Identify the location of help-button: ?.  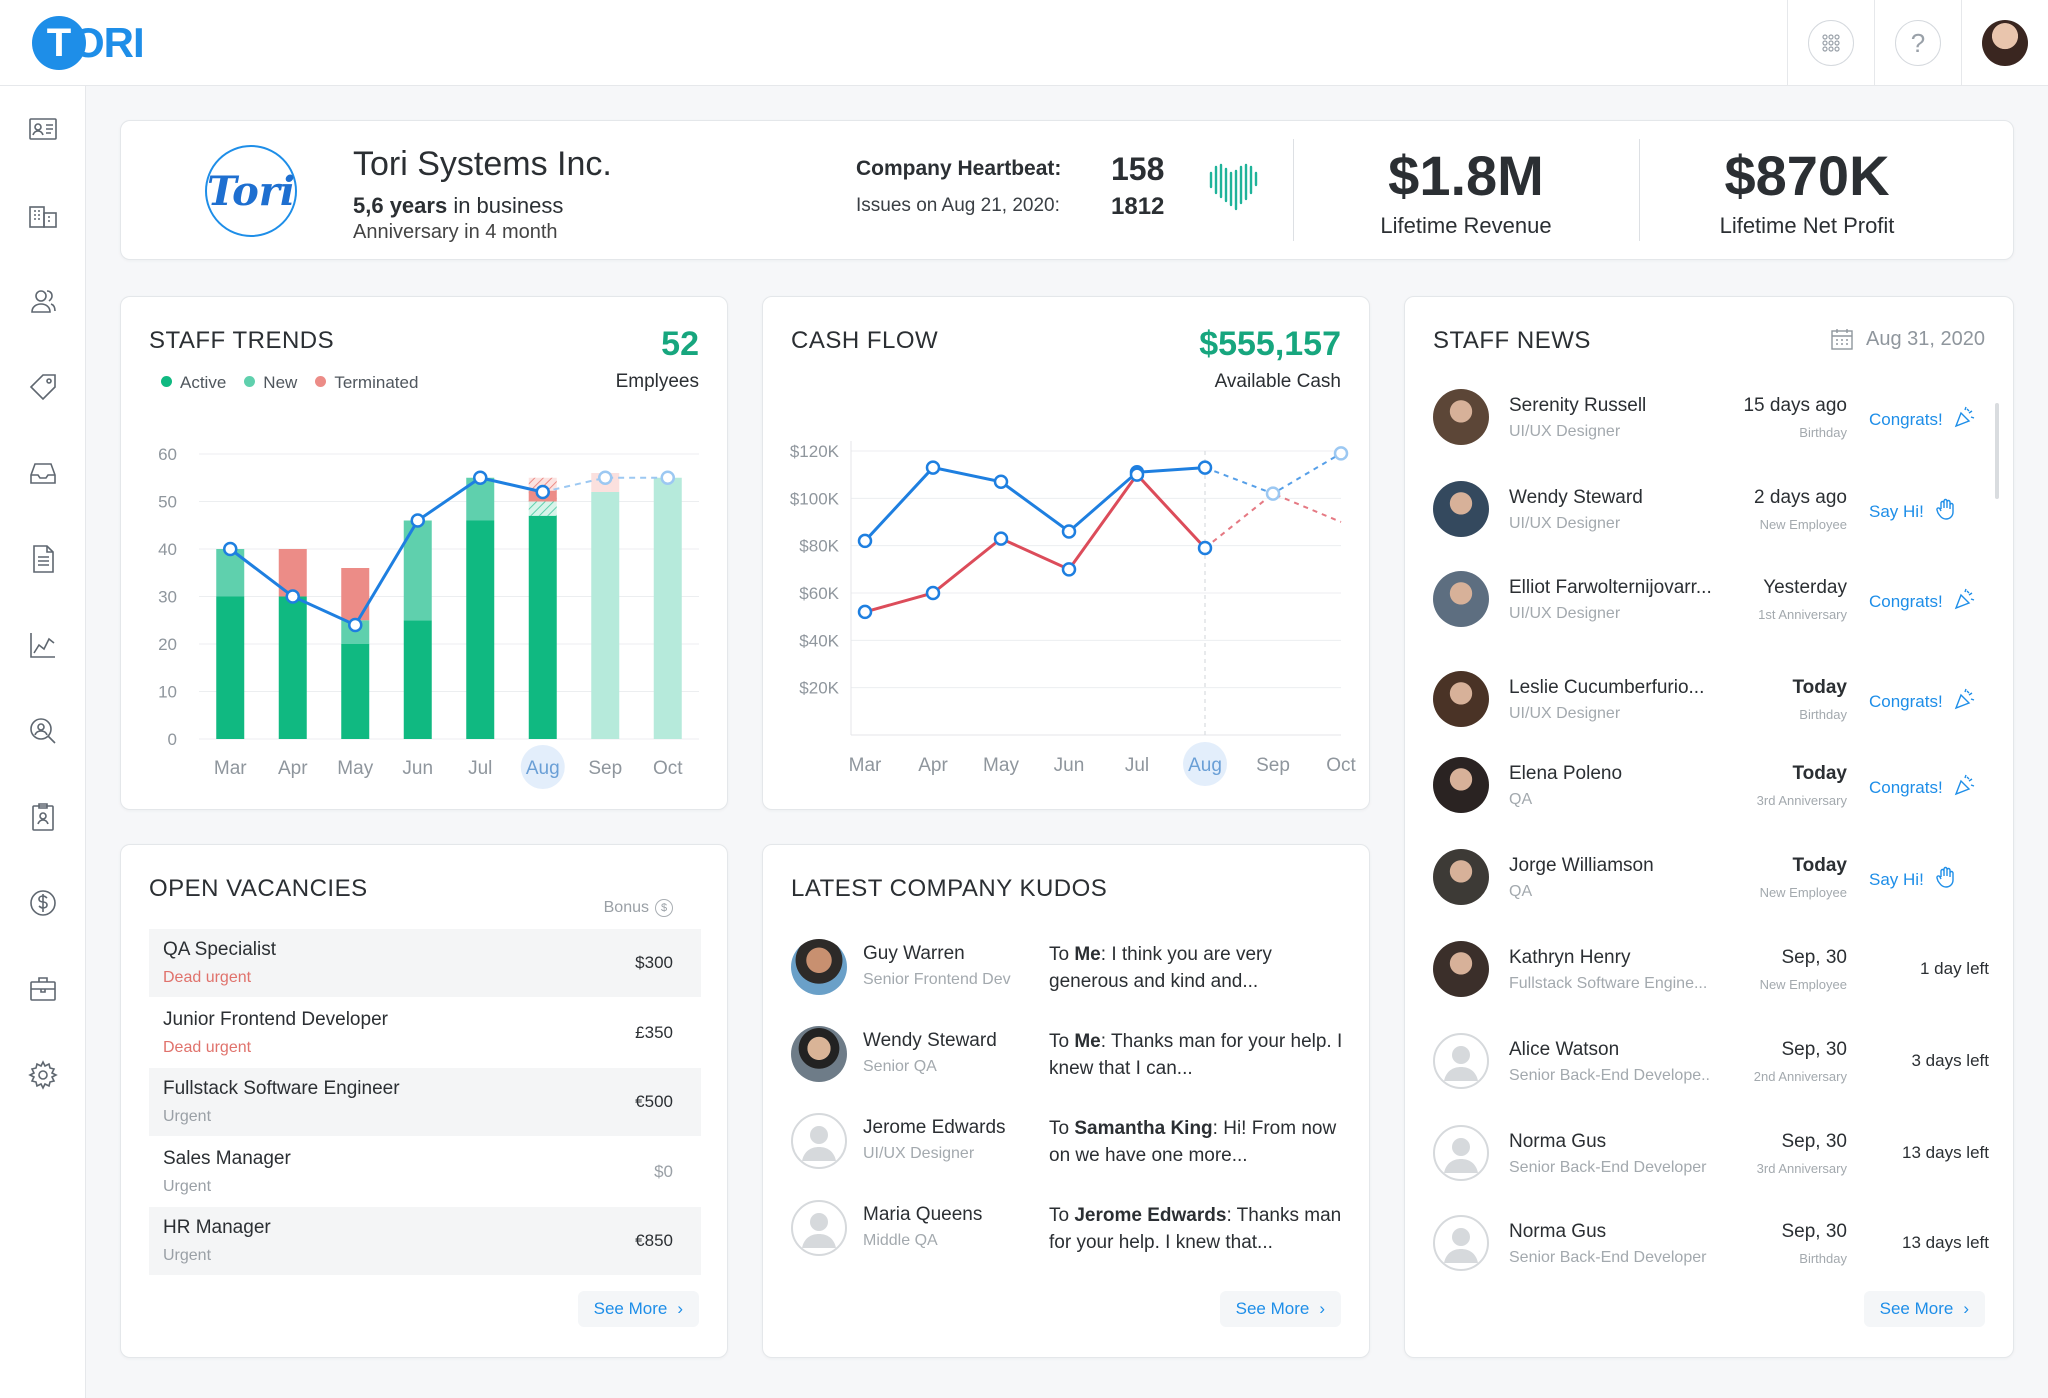
(1917, 43).